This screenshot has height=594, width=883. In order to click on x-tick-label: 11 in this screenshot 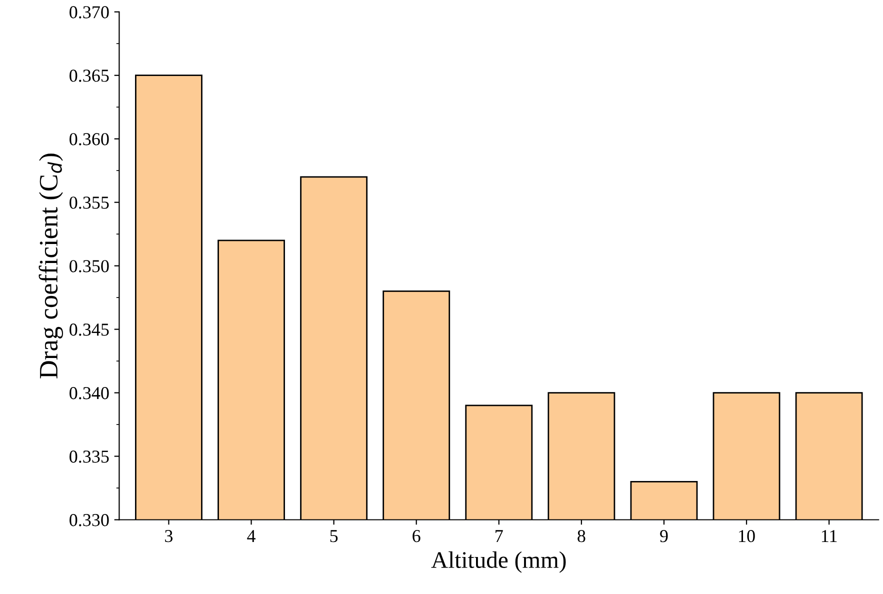, I will do `click(829, 536)`.